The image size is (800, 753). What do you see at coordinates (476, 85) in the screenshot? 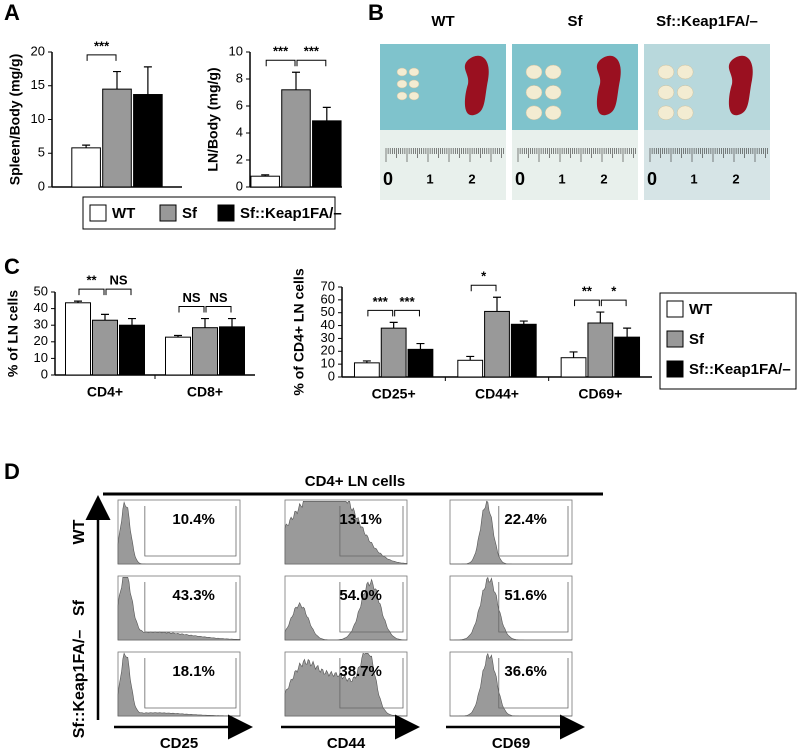
I see `spleen` at bounding box center [476, 85].